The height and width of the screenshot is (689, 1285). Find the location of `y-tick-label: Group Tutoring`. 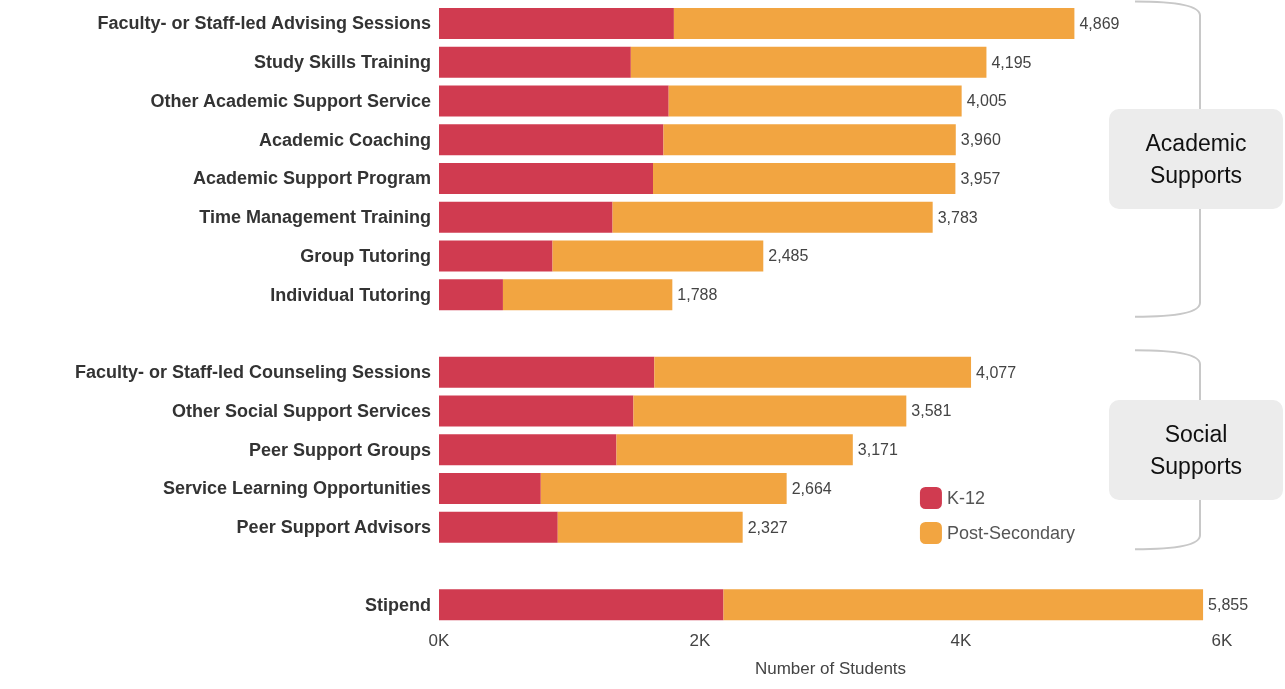

y-tick-label: Group Tutoring is located at coordinates (365, 255).